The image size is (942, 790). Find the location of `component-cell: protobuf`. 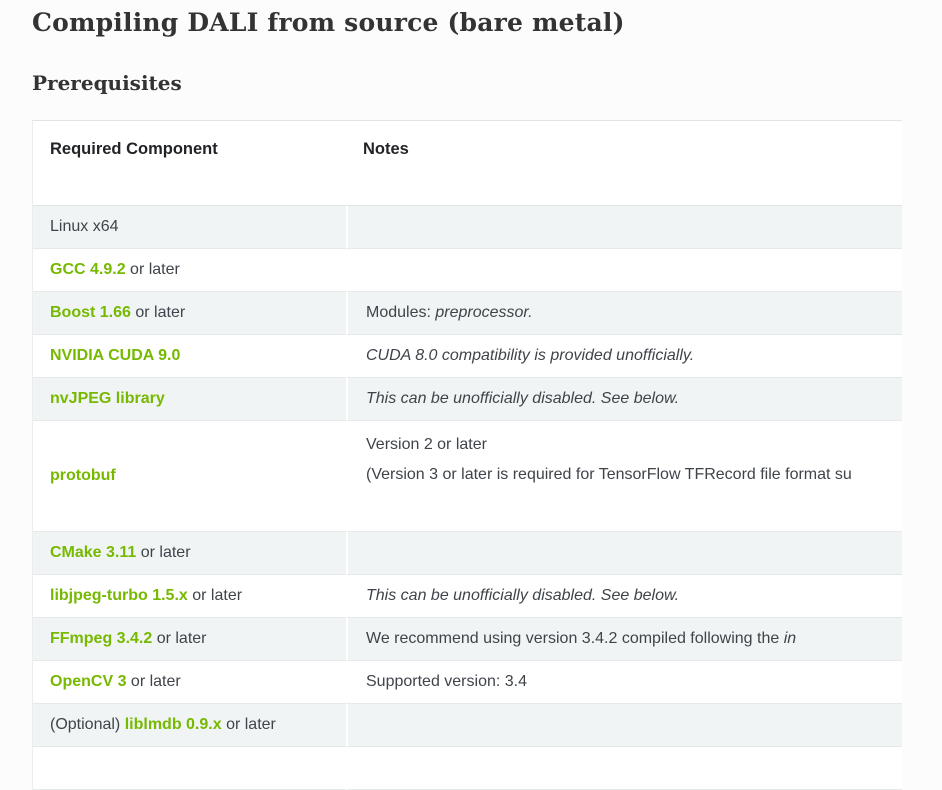

component-cell: protobuf is located at coordinates (189, 476).